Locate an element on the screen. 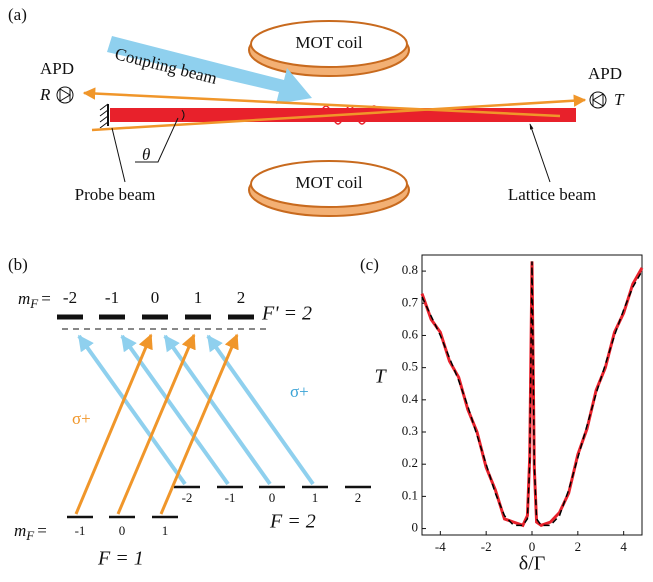 Image resolution: width=653 pixels, height=582 pixels. mirror-hatch is located at coordinates (104, 116).